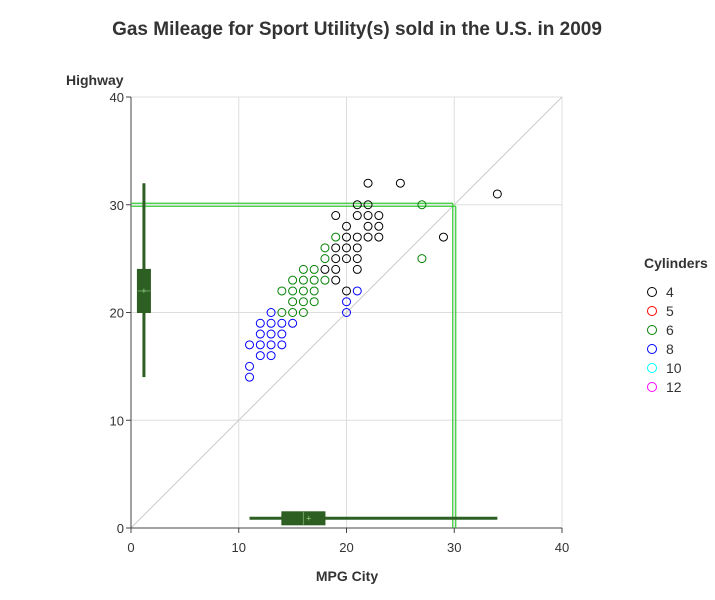 This screenshot has width=715, height=600. What do you see at coordinates (562, 547) in the screenshot?
I see `x-tick-label: 40` at bounding box center [562, 547].